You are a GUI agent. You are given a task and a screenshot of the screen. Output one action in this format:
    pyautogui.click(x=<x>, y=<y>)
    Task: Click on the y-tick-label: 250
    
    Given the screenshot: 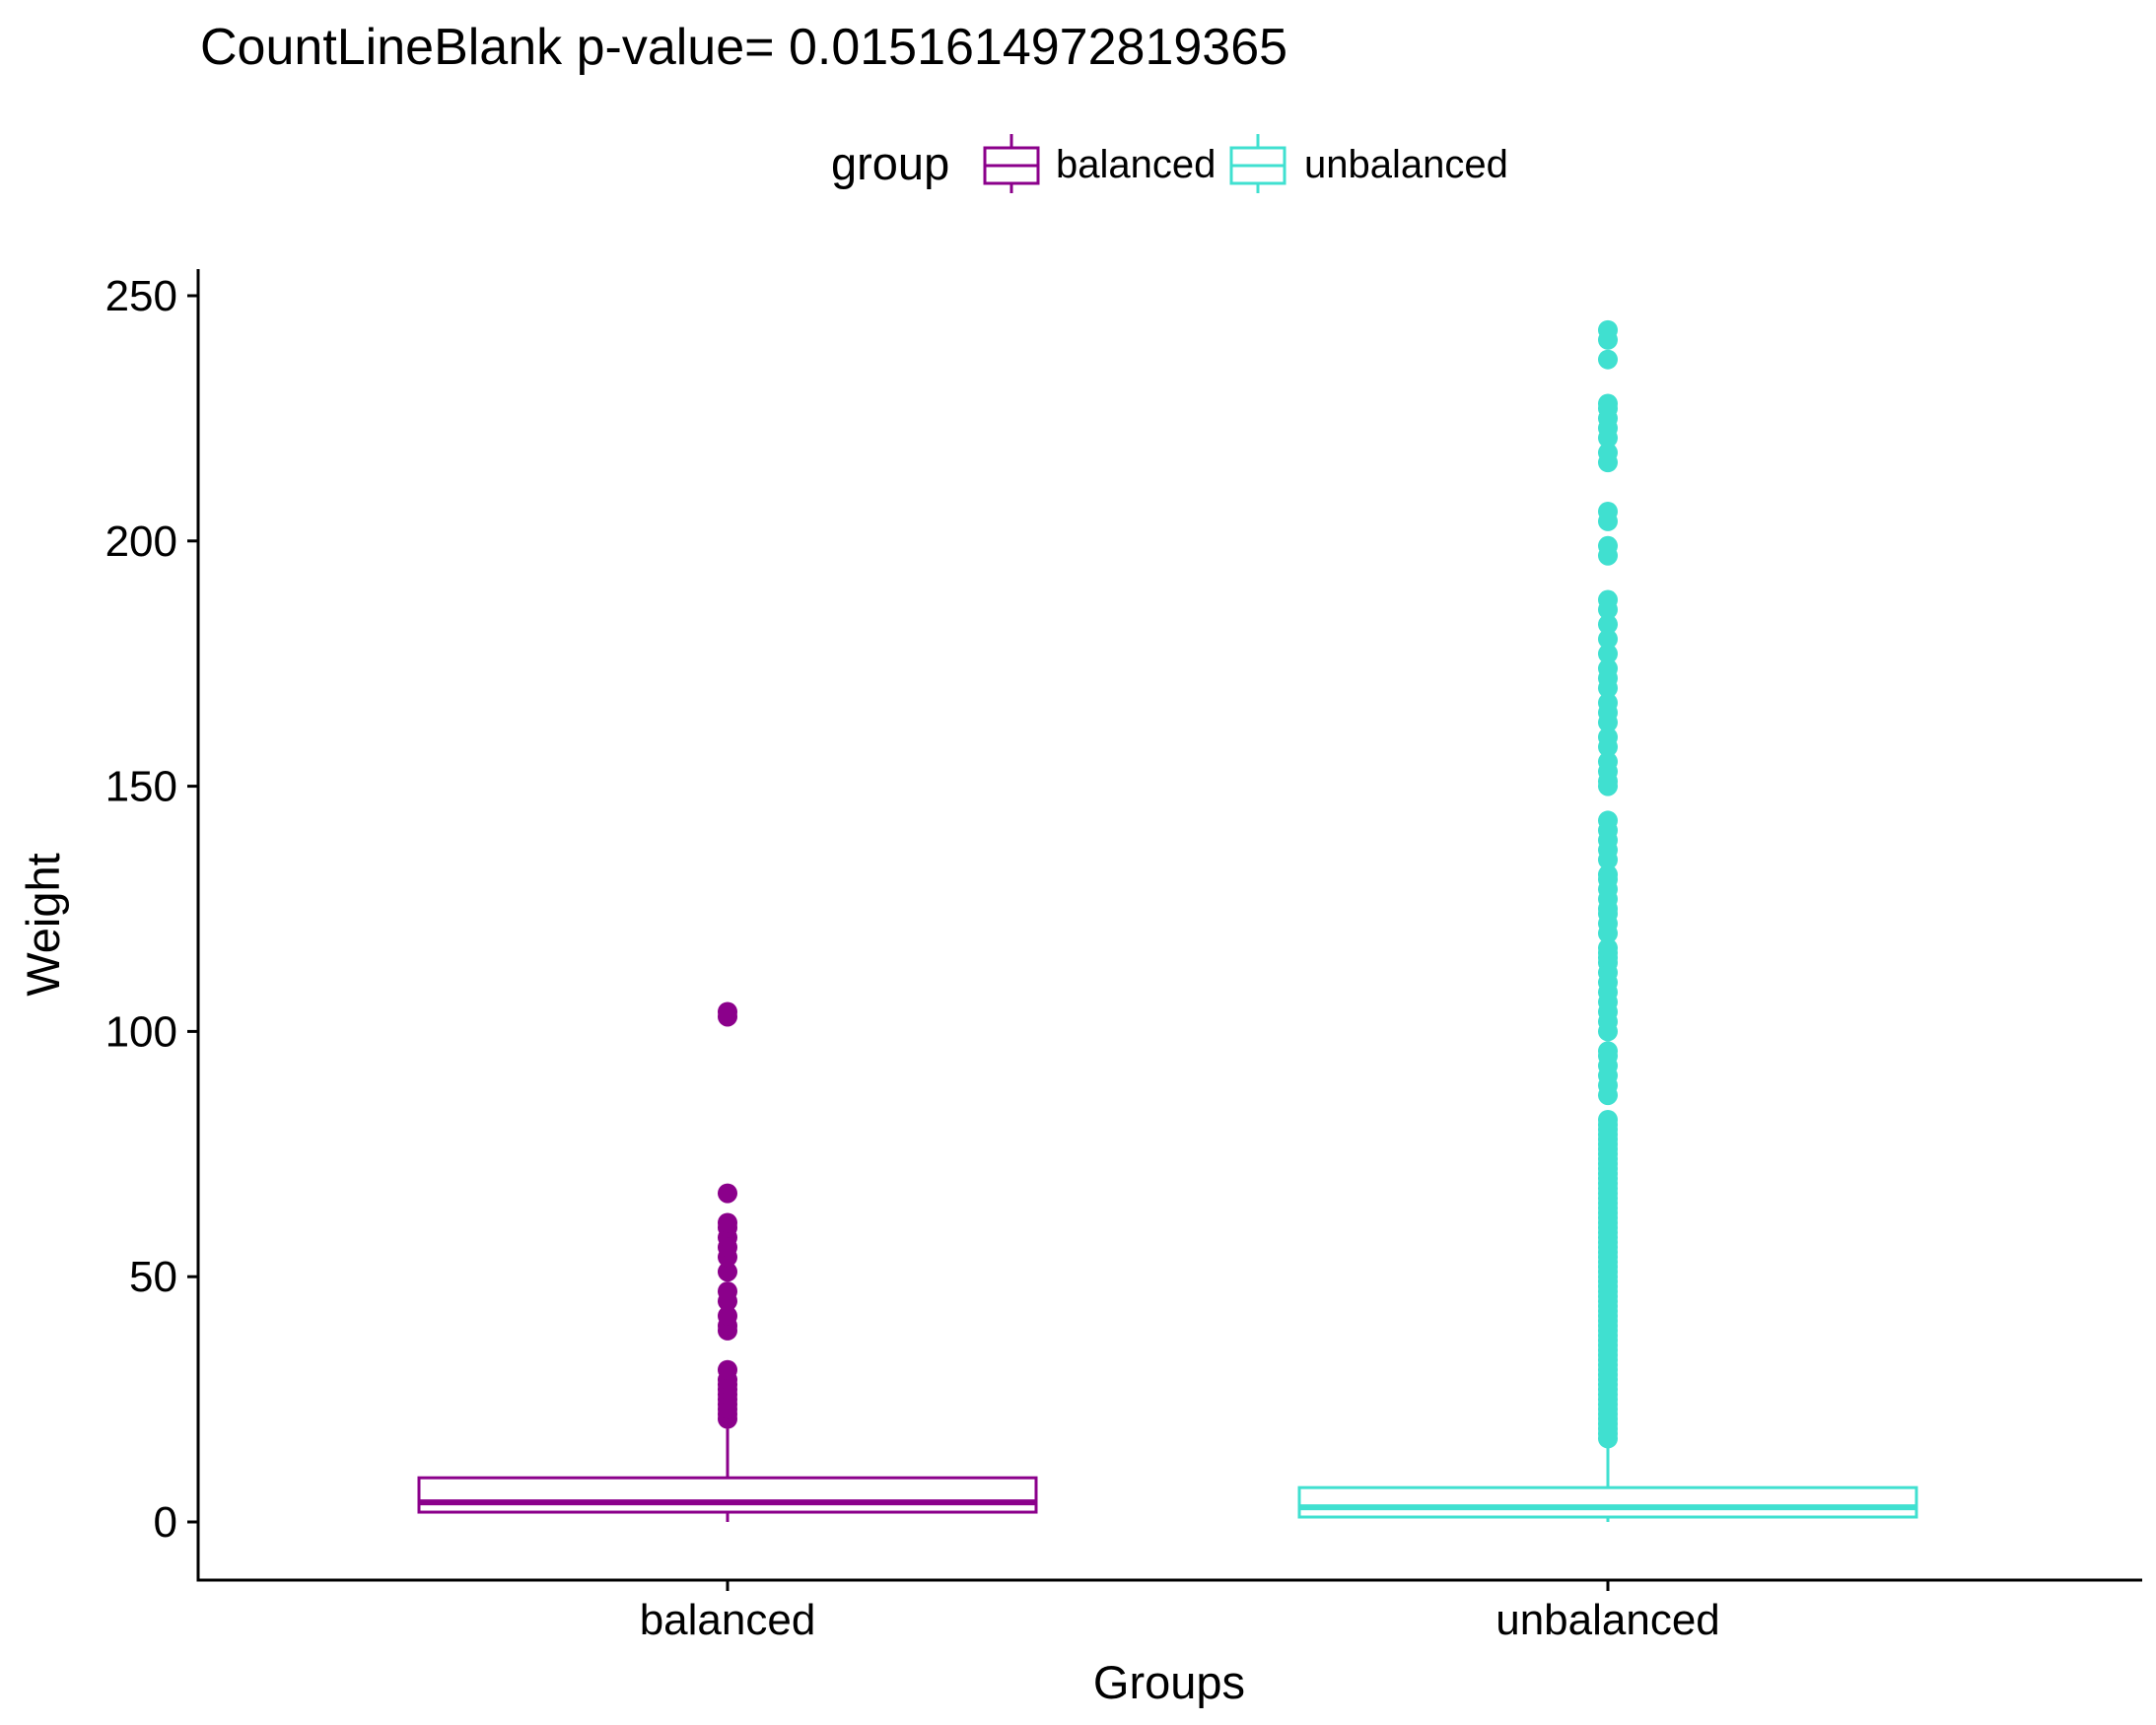 What is the action you would take?
    pyautogui.click(x=141, y=296)
    